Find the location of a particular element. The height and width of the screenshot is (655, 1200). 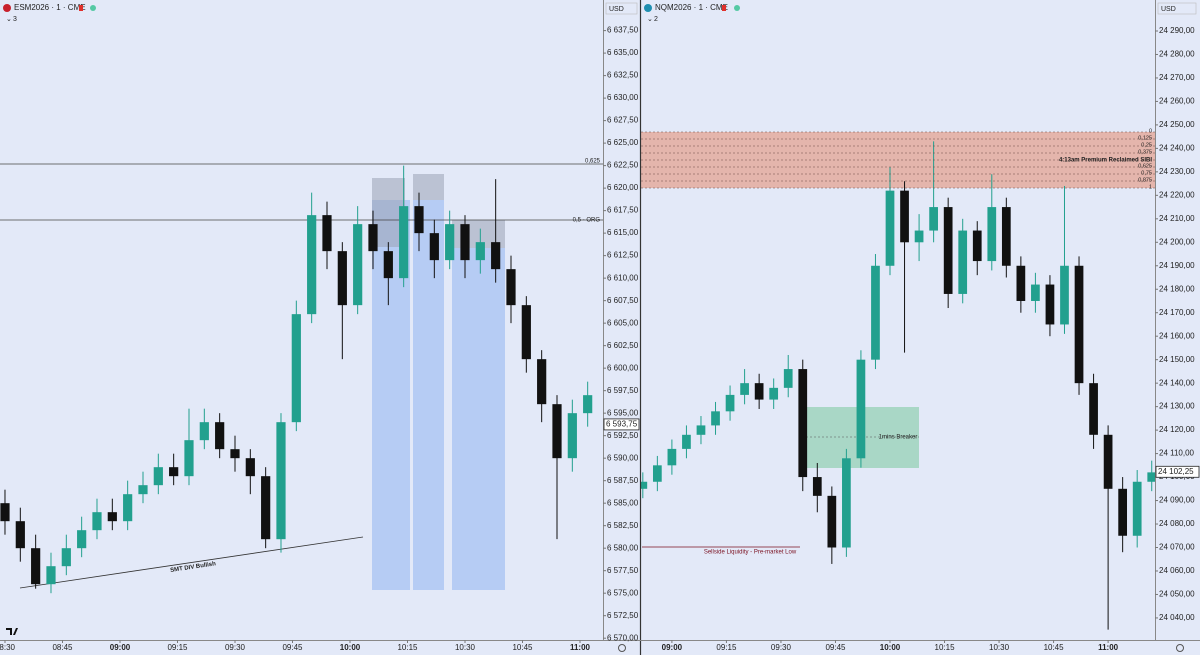

fib-level-label: 0 is located at coordinates (1150, 131).